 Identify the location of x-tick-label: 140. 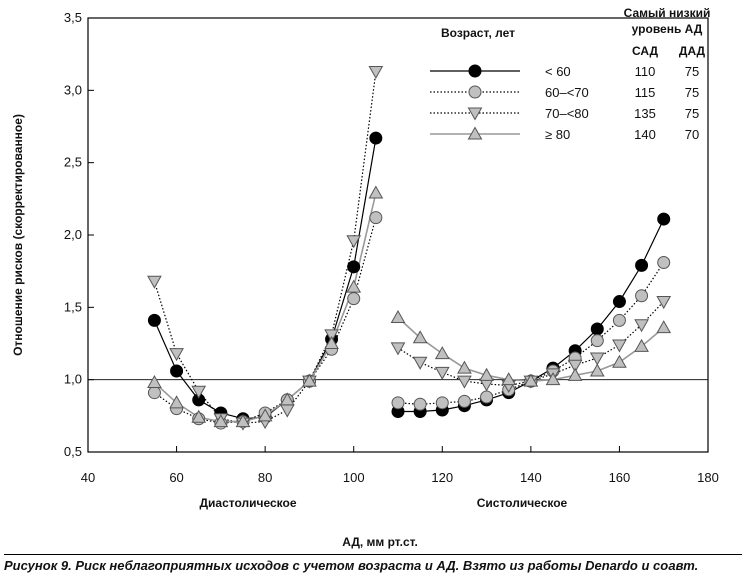
(531, 477).